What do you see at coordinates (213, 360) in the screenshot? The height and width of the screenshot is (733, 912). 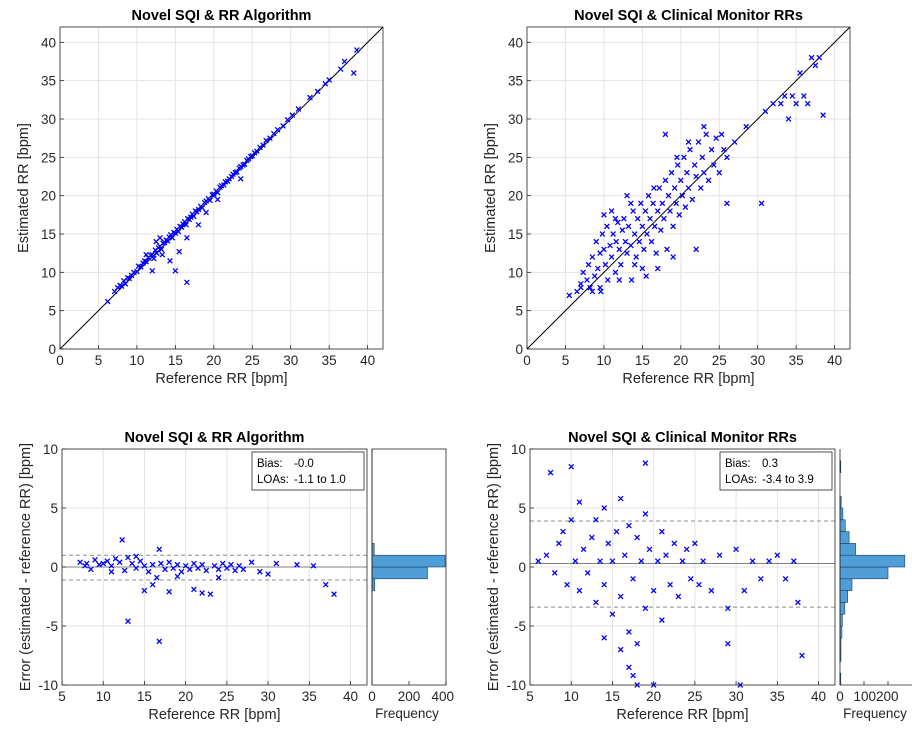 I see `x-tick-label: 20` at bounding box center [213, 360].